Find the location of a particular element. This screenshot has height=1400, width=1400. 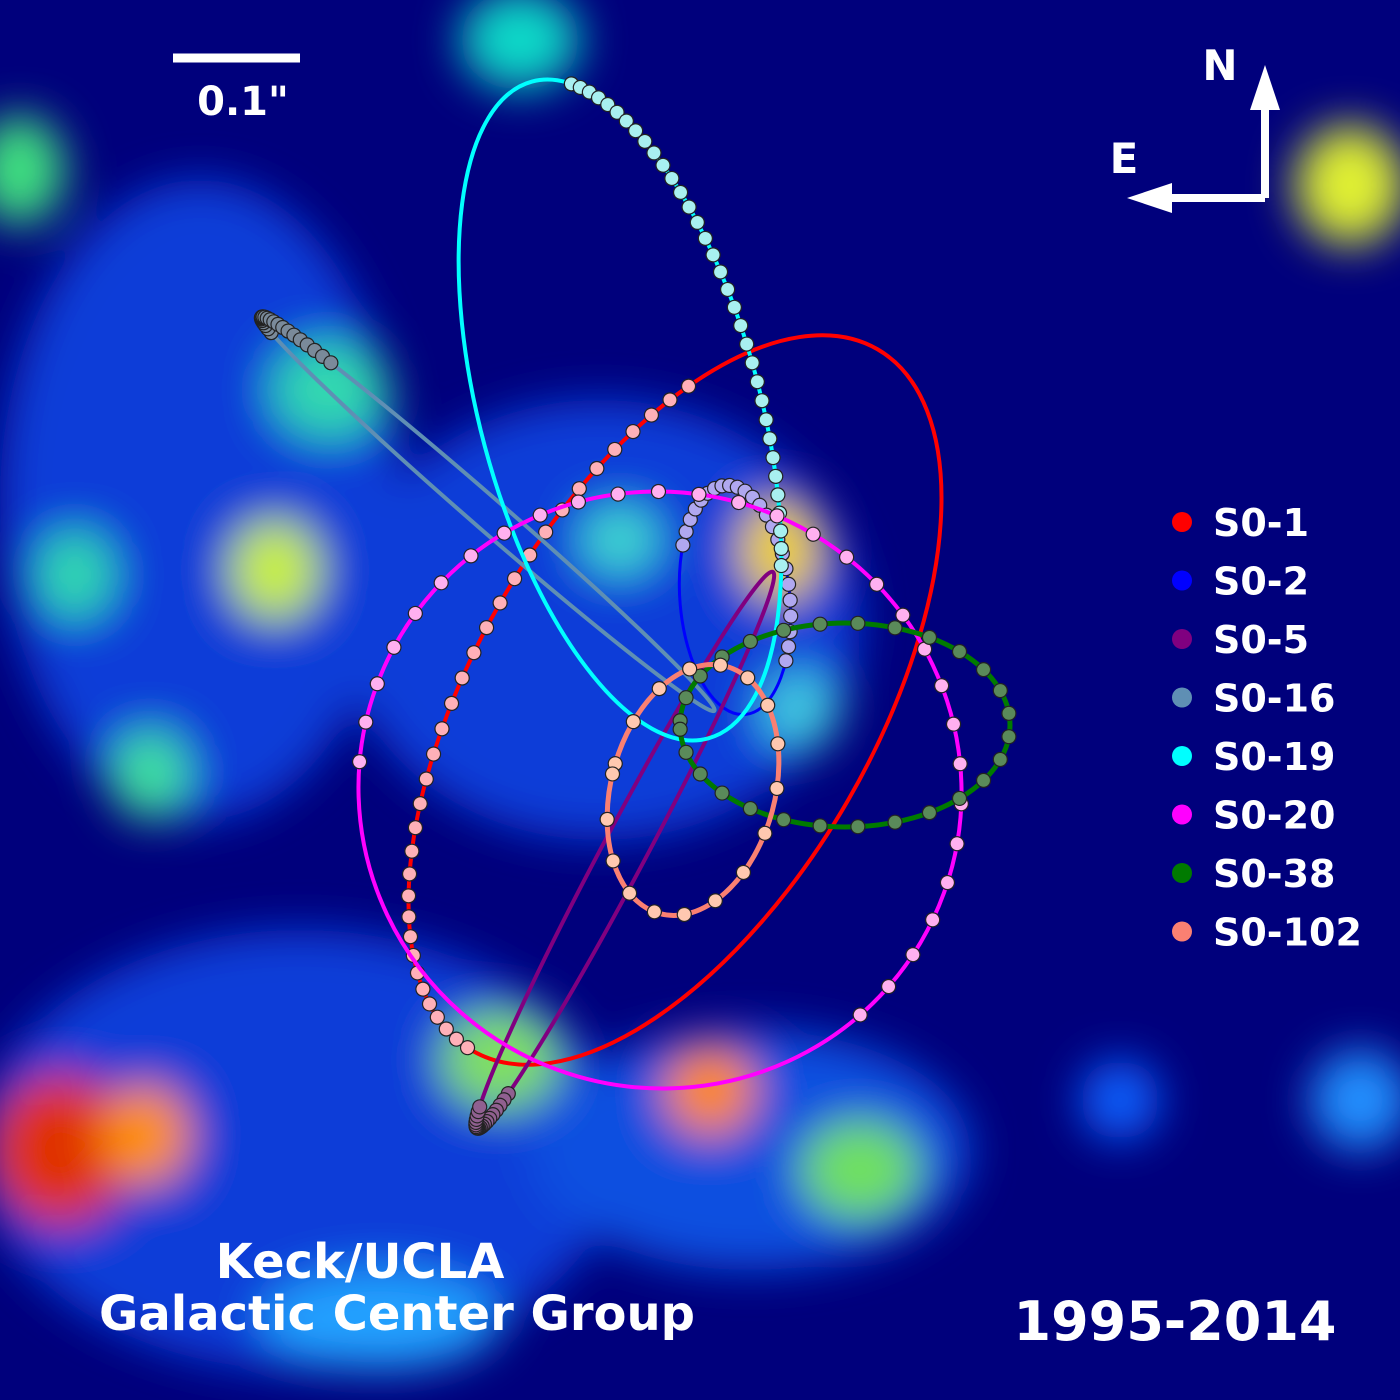

legend-label: S0-102 is located at coordinates (1287, 933).